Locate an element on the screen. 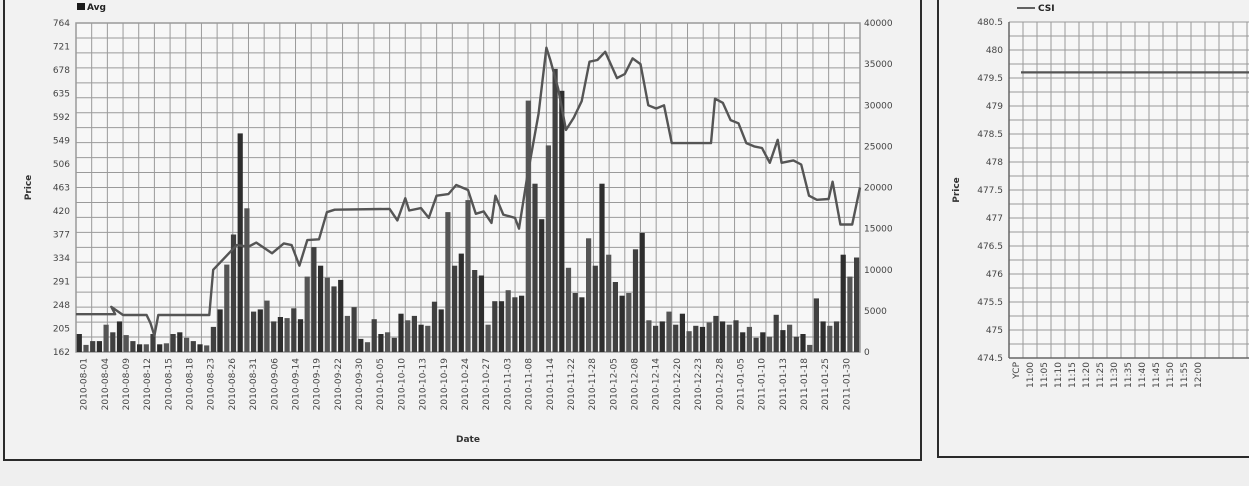 The width and height of the screenshot is (1249, 486). x-tick-label: 12:00 is located at coordinates (1199, 375).